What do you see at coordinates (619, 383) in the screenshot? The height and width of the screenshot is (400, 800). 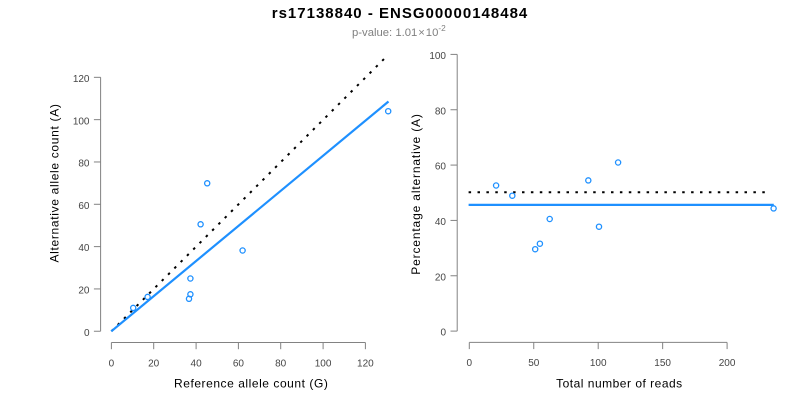 I see `svg-text: Total number of reads` at bounding box center [619, 383].